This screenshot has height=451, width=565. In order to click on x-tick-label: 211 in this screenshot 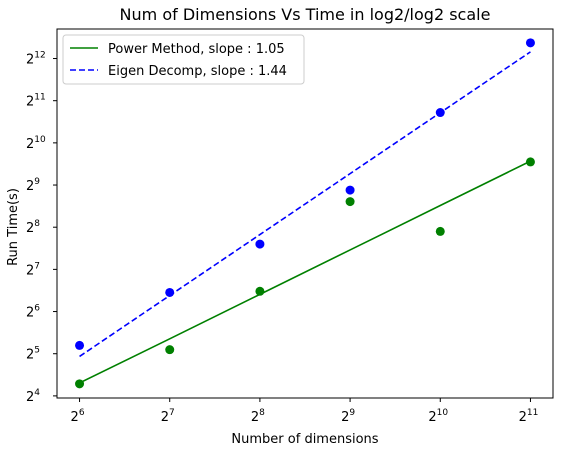, I will do `click(529, 416)`.